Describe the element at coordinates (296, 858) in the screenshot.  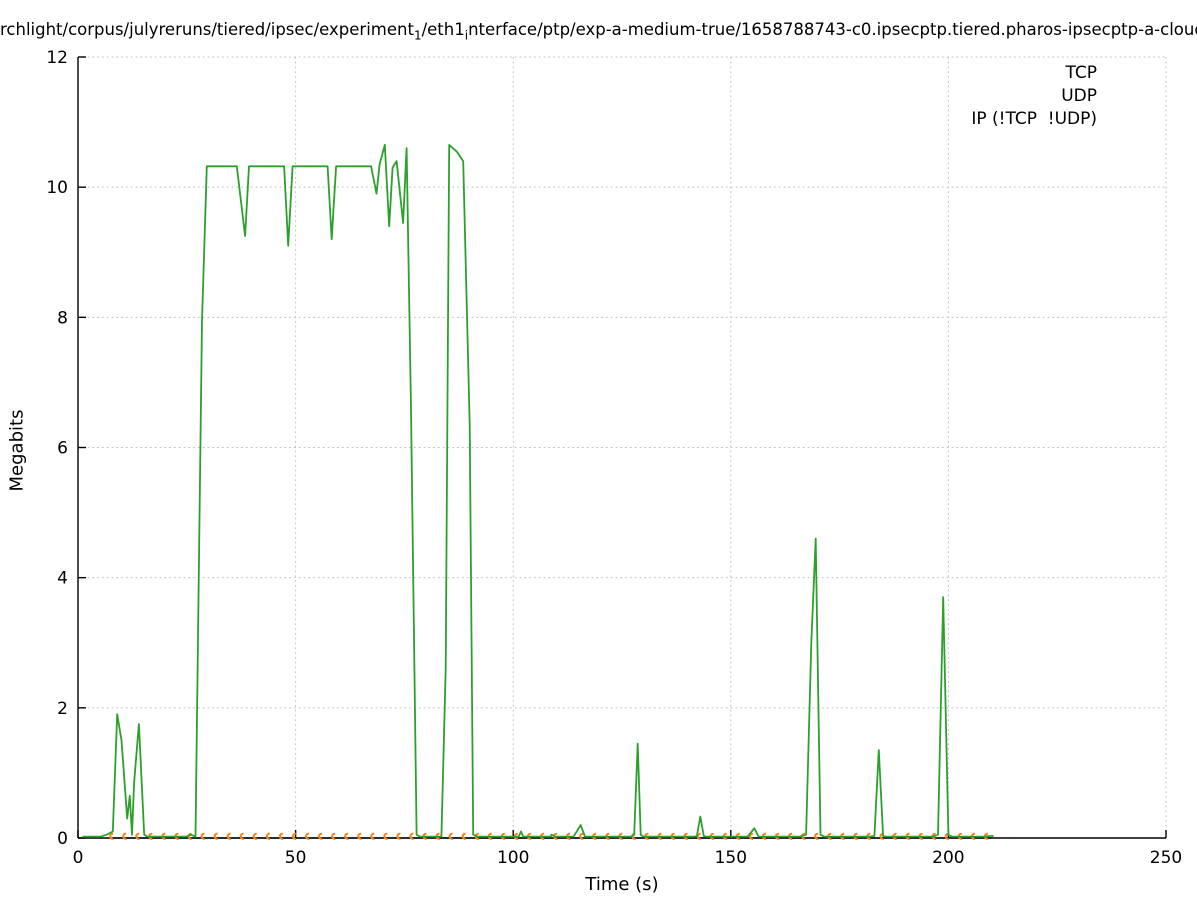
I see `x-tick-label: 50` at that location.